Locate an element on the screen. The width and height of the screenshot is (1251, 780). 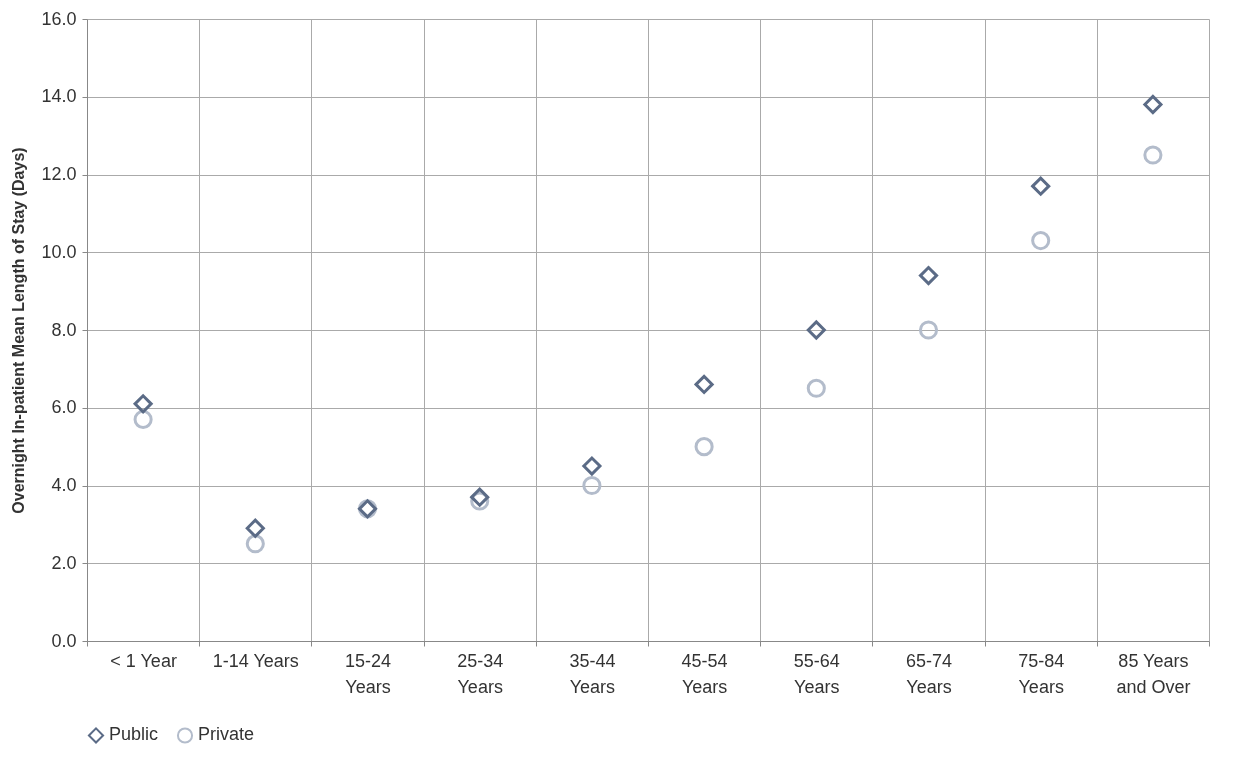
y-tick-label: 0.0 is located at coordinates (64, 640).